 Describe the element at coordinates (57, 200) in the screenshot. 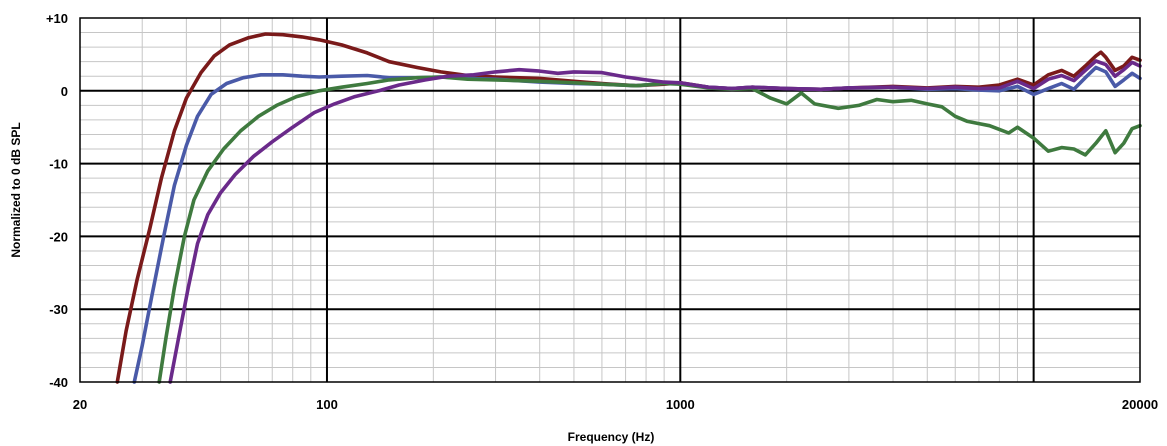

I see `y-tick-labels: +10 0 -10 -20 -30 -40` at that location.